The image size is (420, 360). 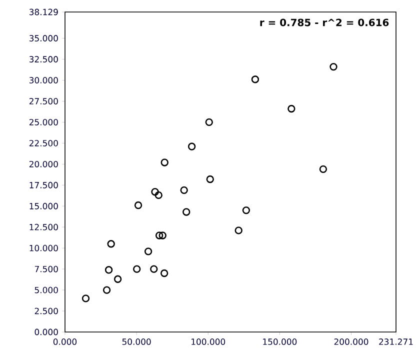 I want to click on y-tick-label: 5.000, so click(x=46, y=290).